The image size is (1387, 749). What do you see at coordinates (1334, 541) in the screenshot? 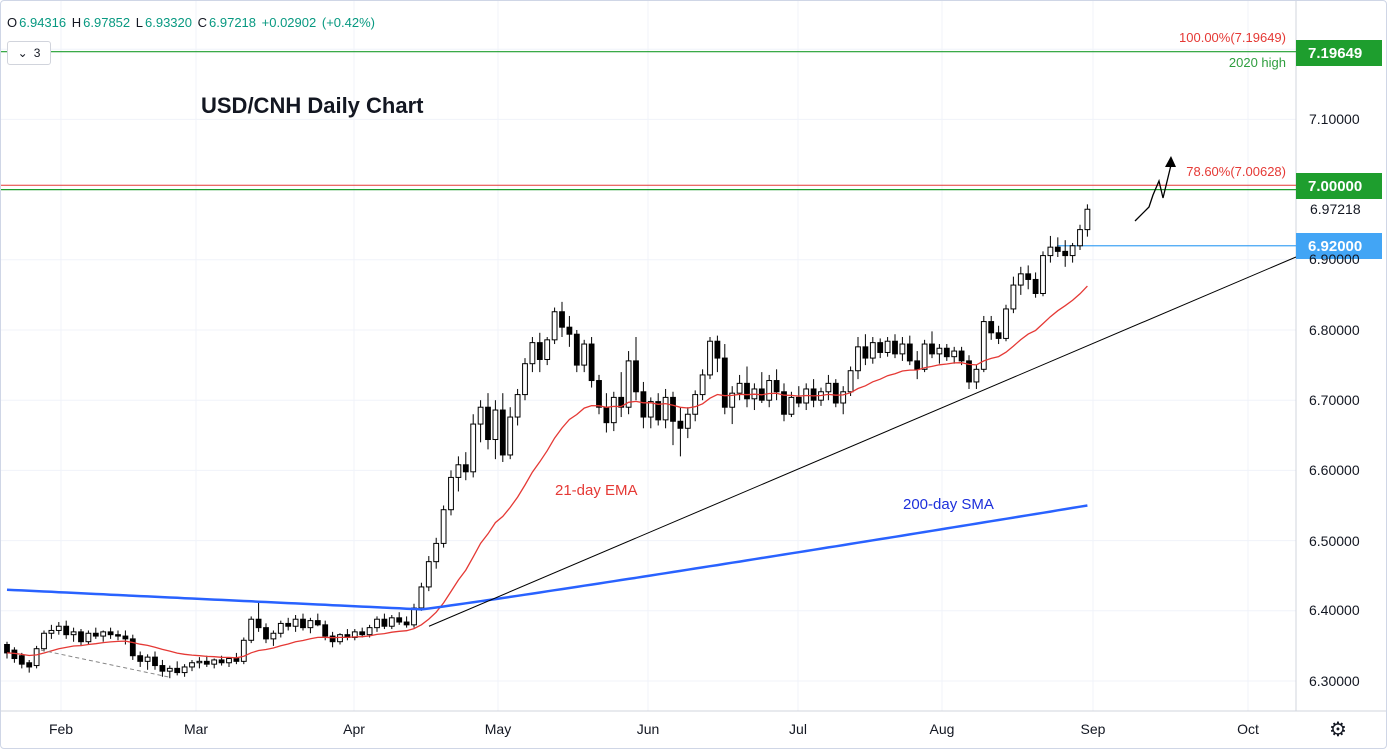
I see `y-tick-label: 6.50000` at bounding box center [1334, 541].